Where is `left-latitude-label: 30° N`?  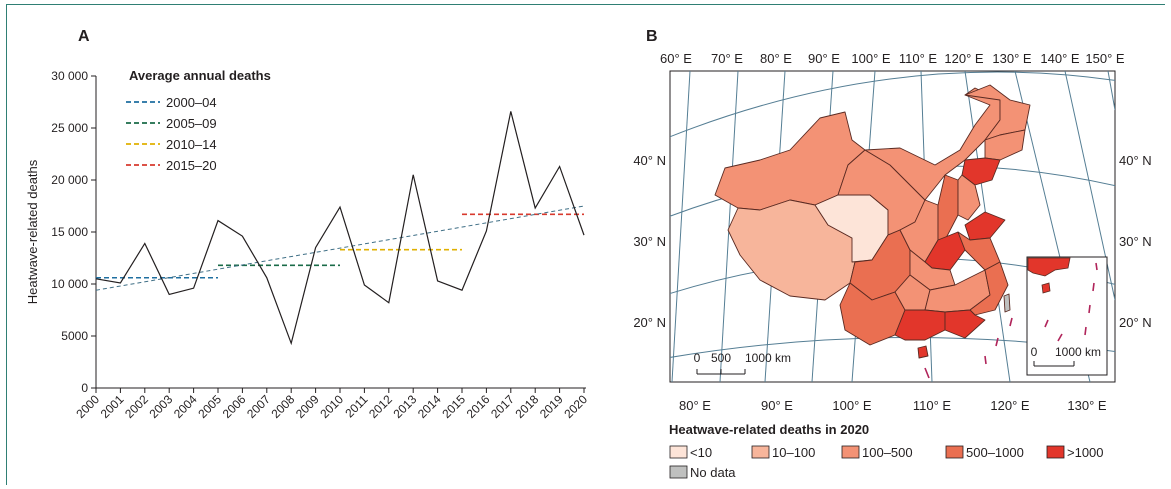
left-latitude-label: 30° N is located at coordinates (649, 241).